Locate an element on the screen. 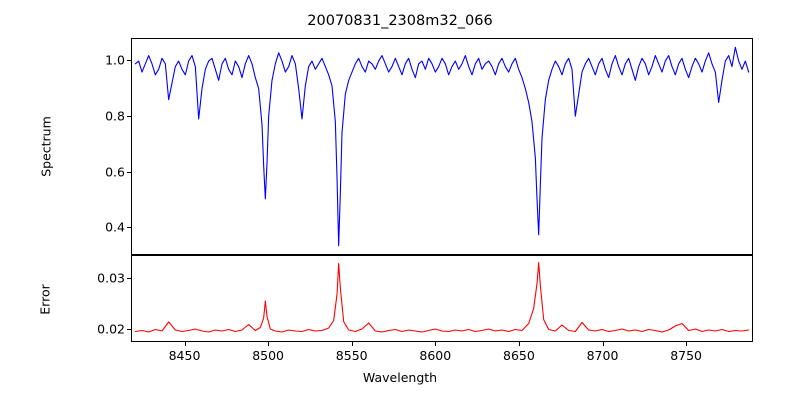 Image resolution: width=800 pixels, height=400 pixels. xtick-label-6: 8750 is located at coordinates (686, 355).